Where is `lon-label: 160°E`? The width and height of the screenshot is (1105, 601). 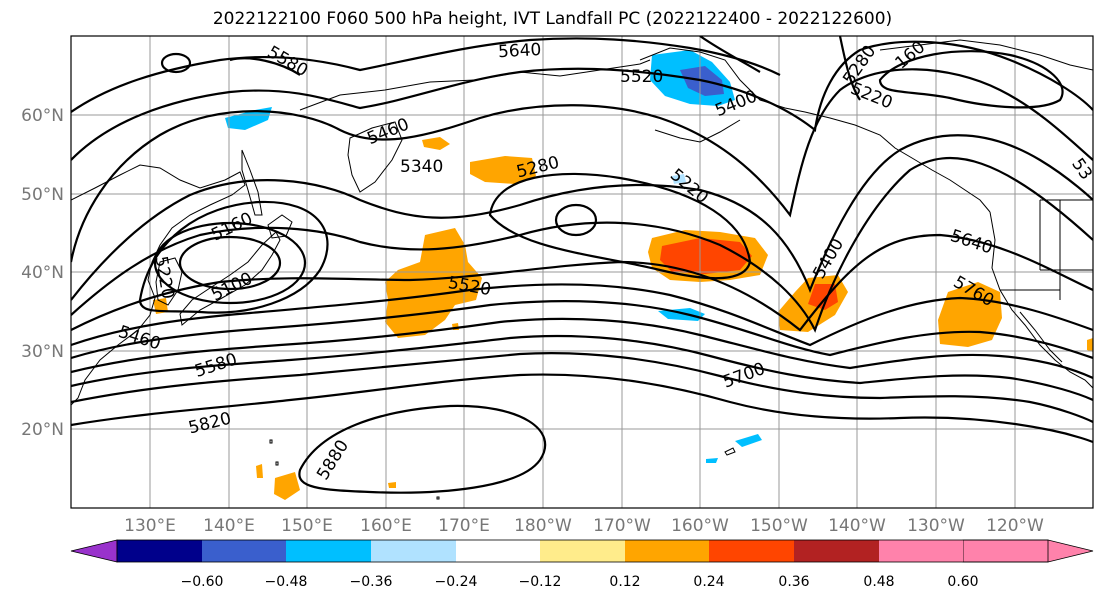 lon-label: 160°E is located at coordinates (386, 526).